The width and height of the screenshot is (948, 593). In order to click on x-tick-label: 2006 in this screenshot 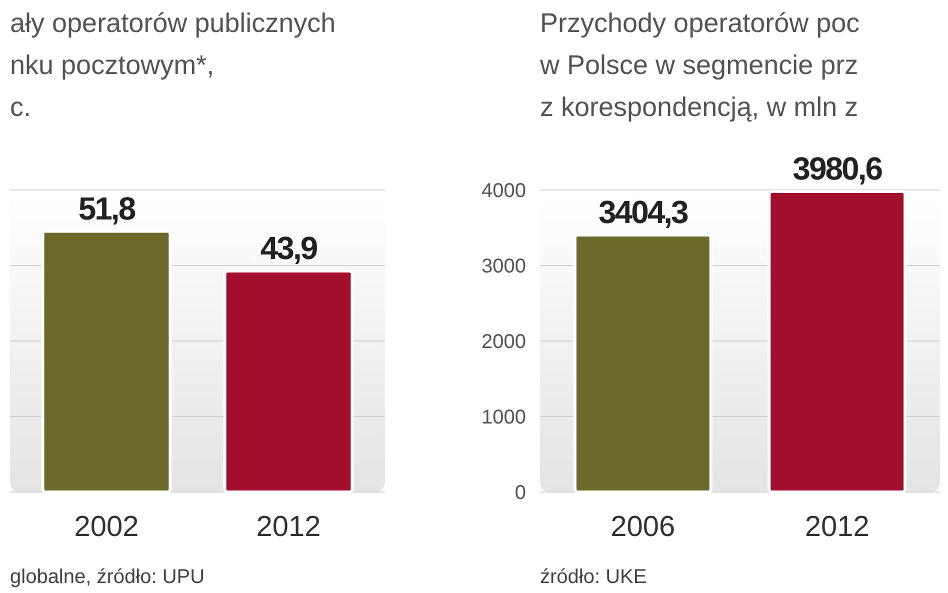, I will do `click(643, 527)`.